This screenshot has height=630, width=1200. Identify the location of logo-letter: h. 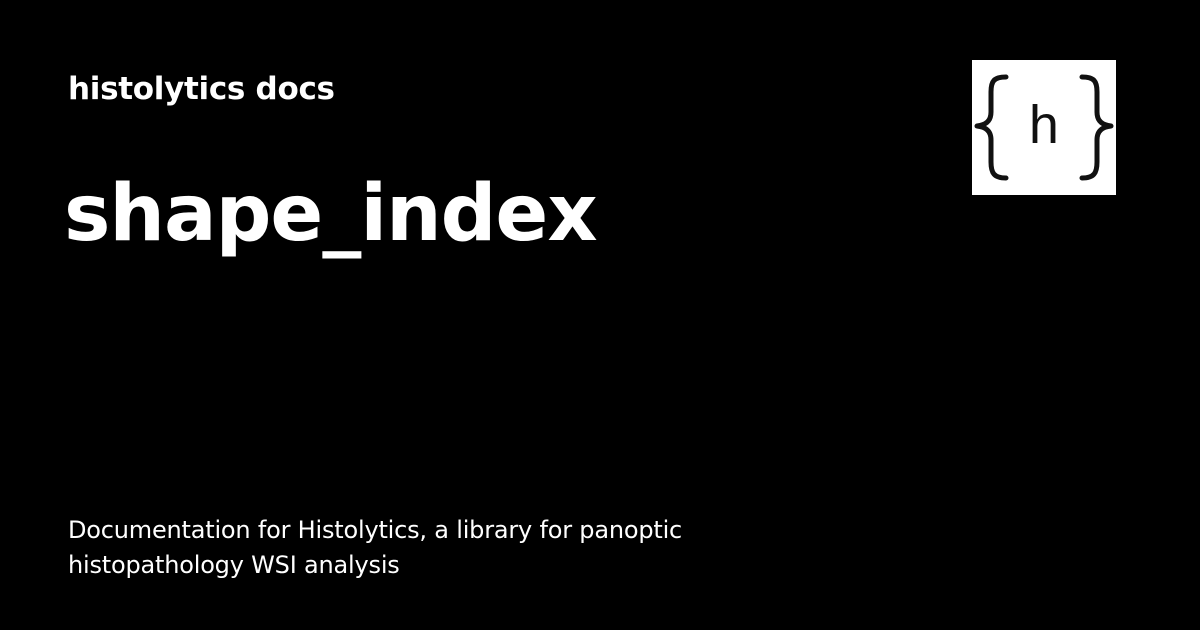
(1044, 129).